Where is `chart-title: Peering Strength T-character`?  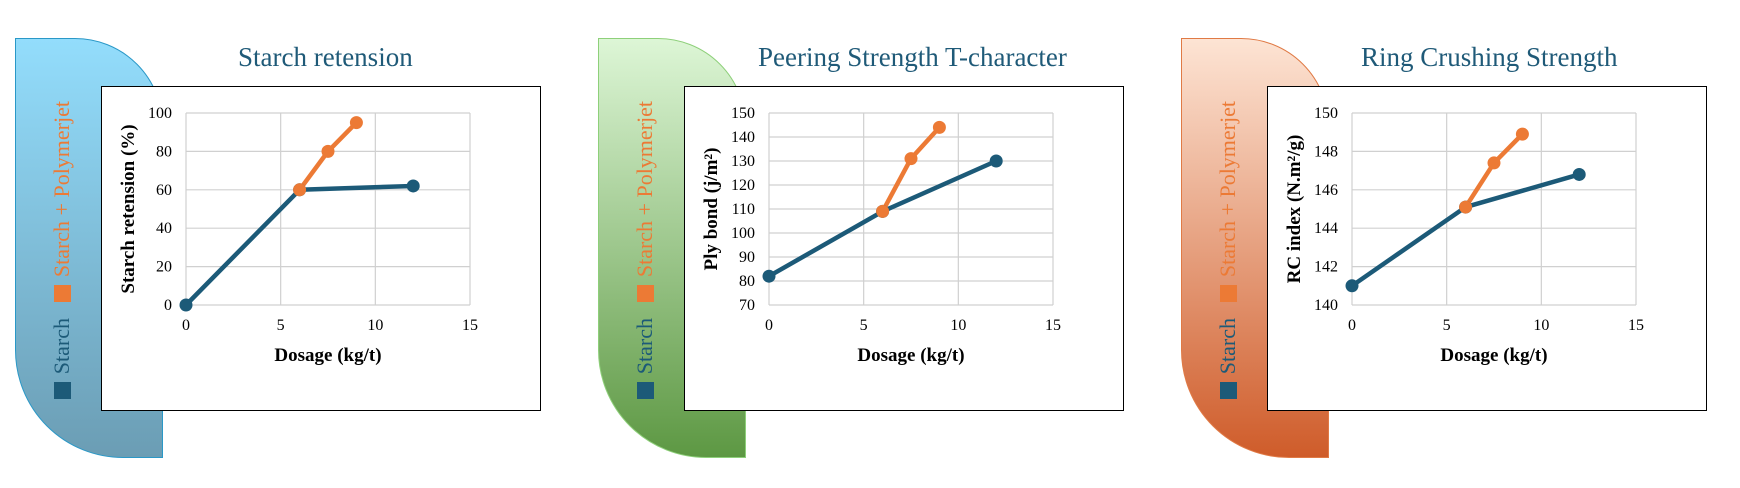
chart-title: Peering Strength T-character is located at coordinates (912, 57).